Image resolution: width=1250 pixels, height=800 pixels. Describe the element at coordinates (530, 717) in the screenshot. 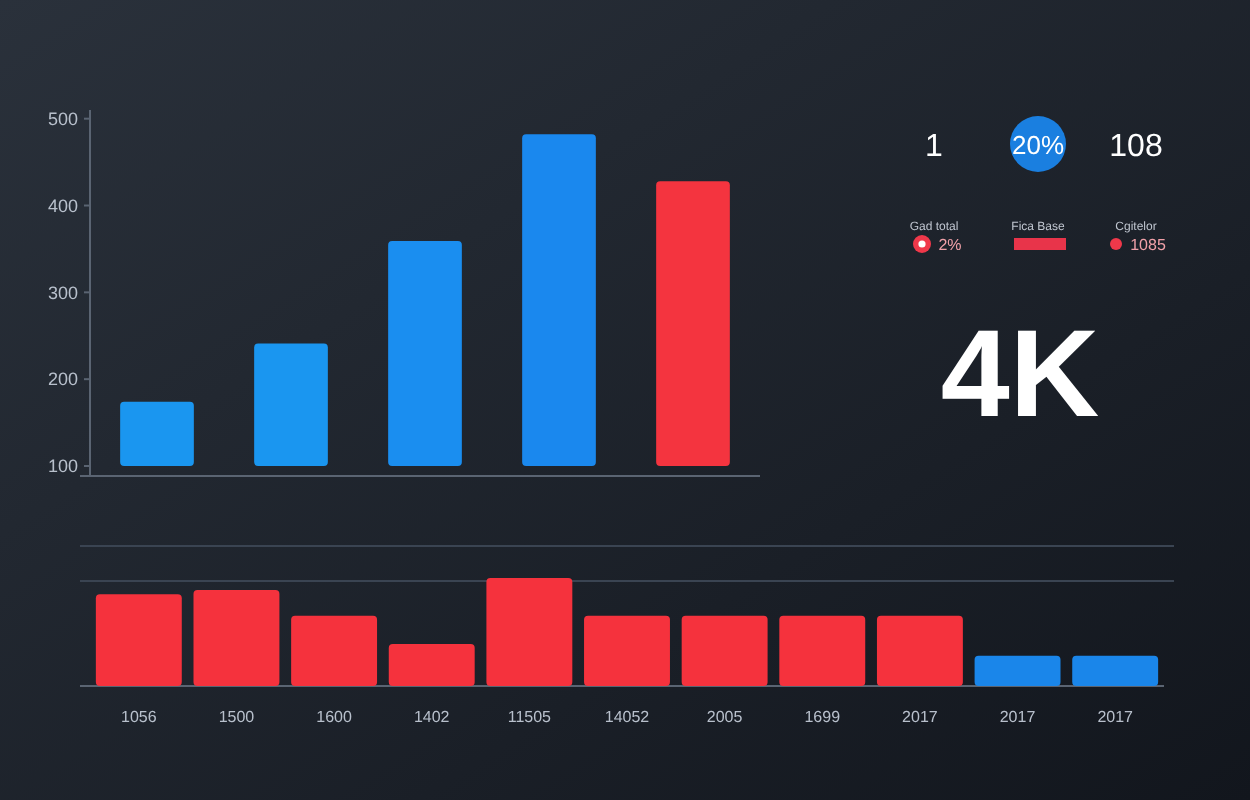

I see `x-tick-label: 11505` at that location.